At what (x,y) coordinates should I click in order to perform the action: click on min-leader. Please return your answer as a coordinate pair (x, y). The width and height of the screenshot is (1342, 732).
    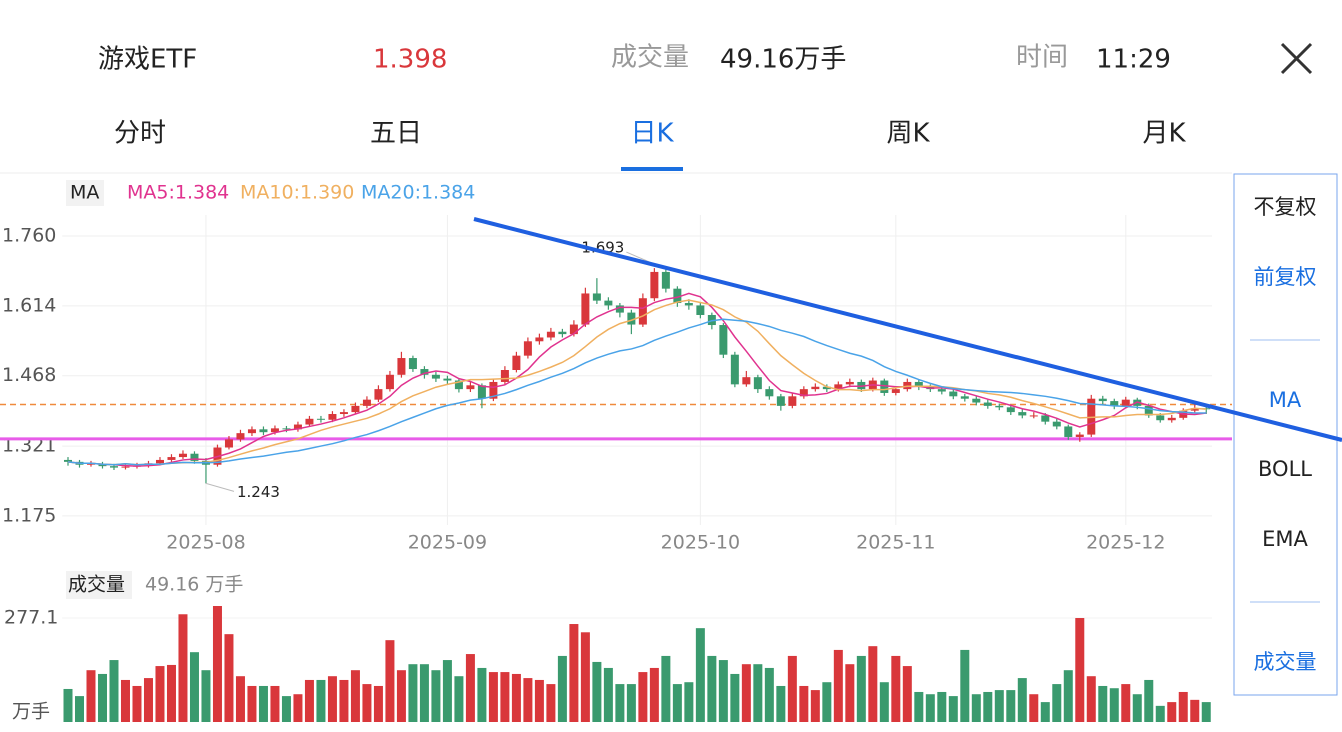
    Looking at the image, I should click on (220, 487).